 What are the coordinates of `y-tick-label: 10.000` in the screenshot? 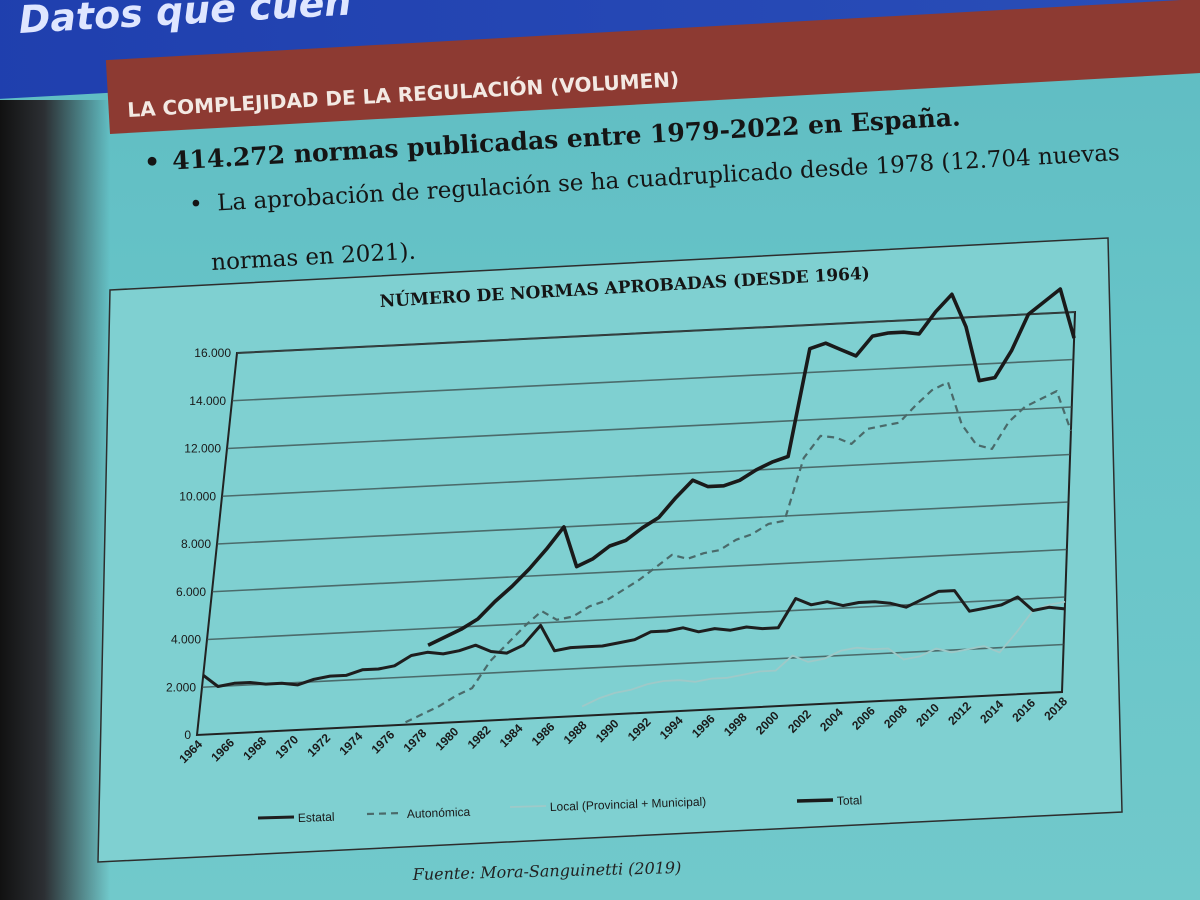 It's located at (197, 496).